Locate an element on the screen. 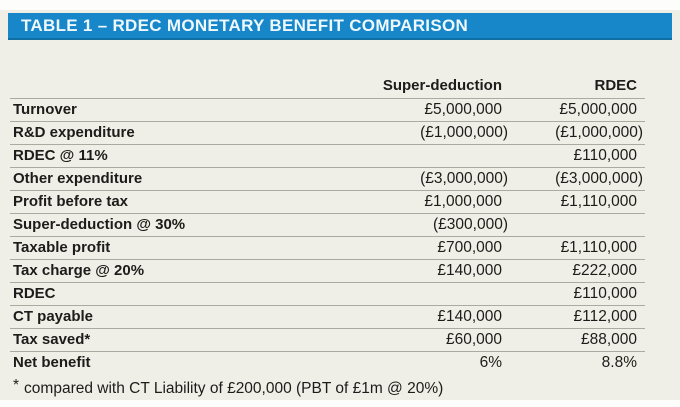  table-row: Tax saved* £60,000 £88,000 is located at coordinates (327, 340).